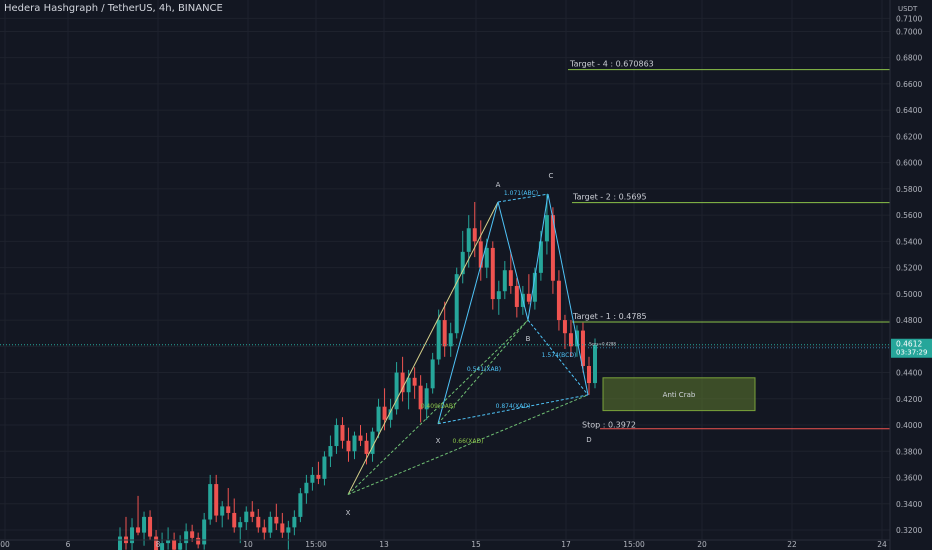  I want to click on anti-crab-zone, so click(679, 394).